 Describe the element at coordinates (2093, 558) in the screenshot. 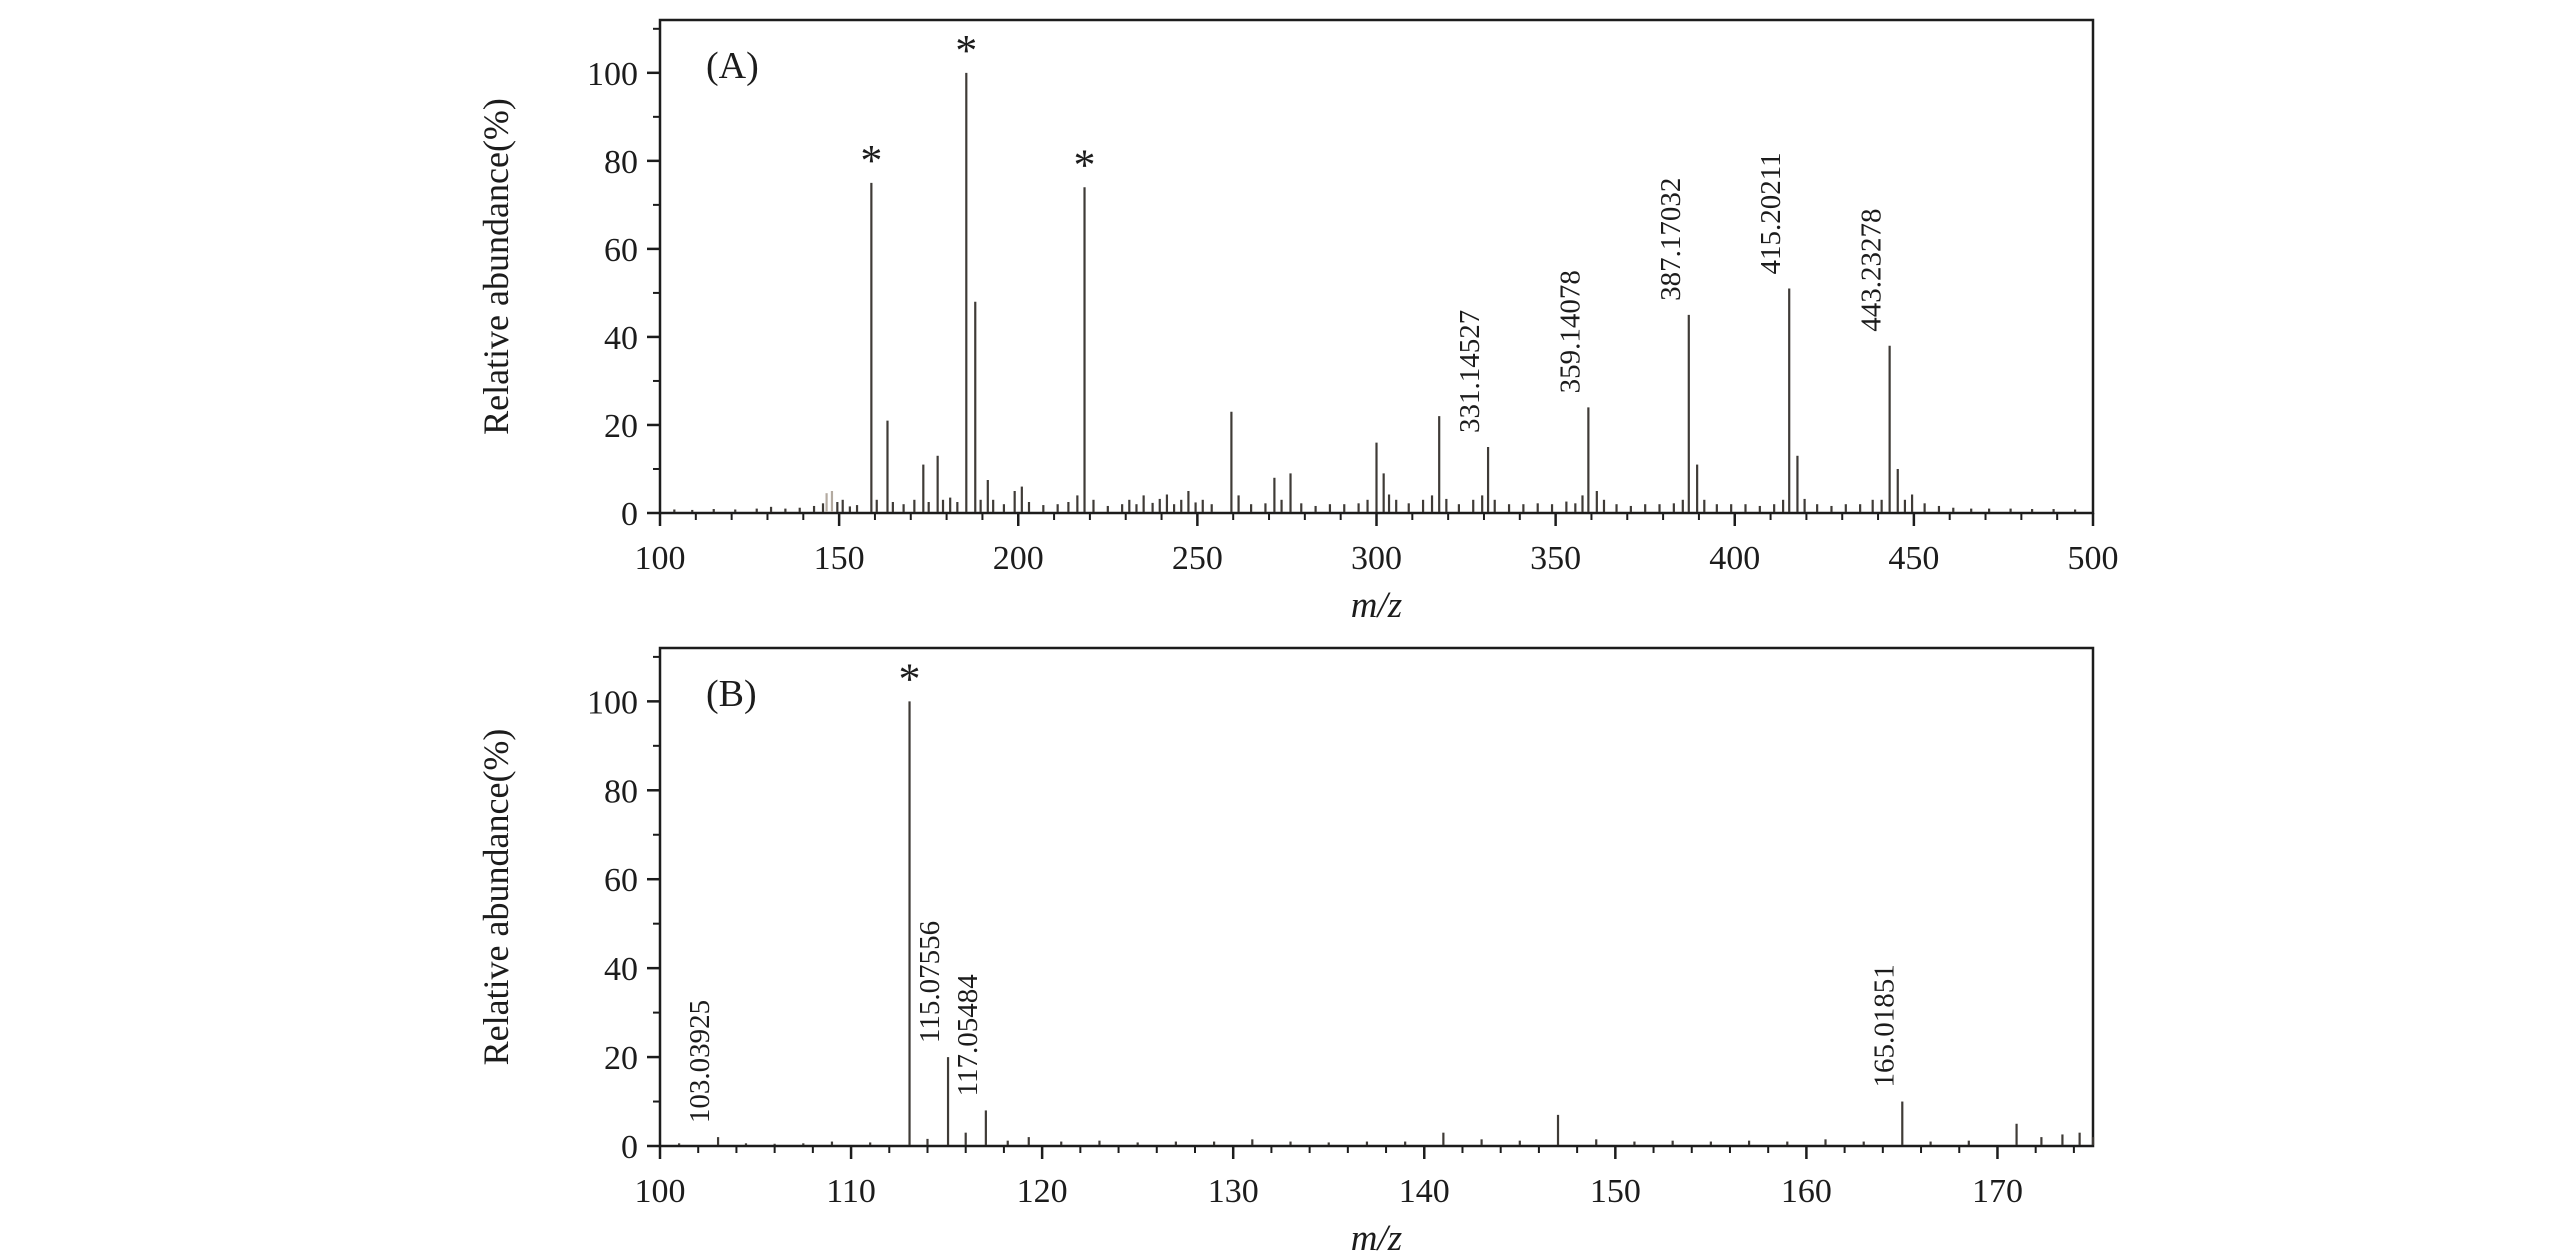

I see `x-tick-label: 500` at that location.